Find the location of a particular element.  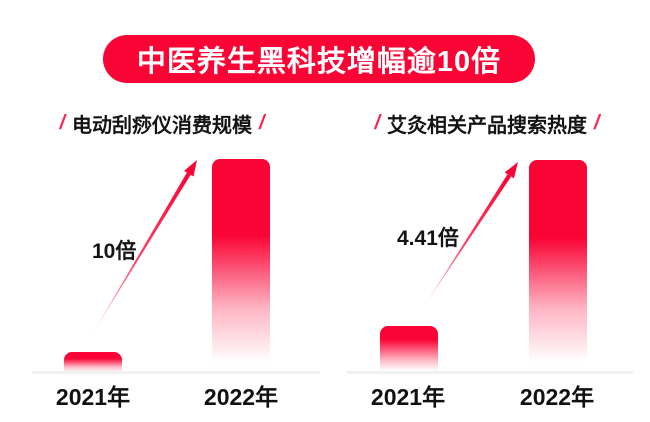

bar-left-2022 is located at coordinates (241, 265).